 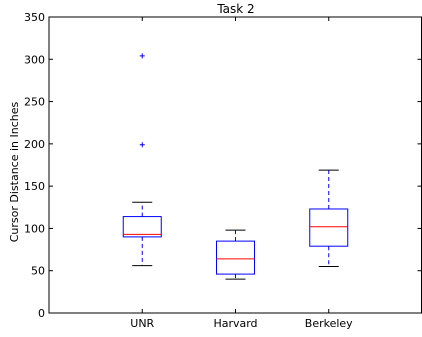 What do you see at coordinates (38, 271) in the screenshot?
I see `y-tick-label: 50` at bounding box center [38, 271].